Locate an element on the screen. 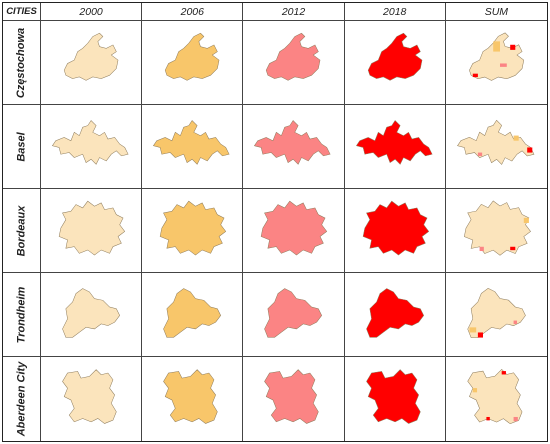 Image resolution: width=550 pixels, height=444 pixels. map-trondheim-2006 is located at coordinates (193, 315).